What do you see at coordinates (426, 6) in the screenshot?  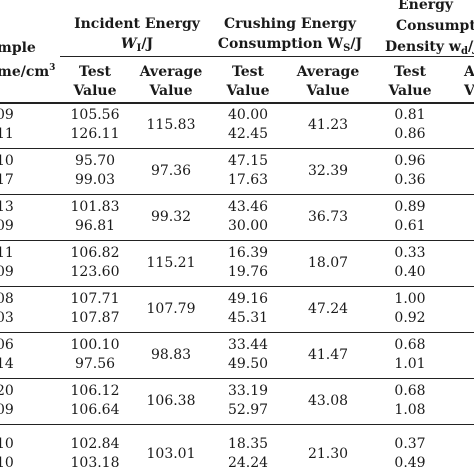 I see `header-density-line1: Energy` at bounding box center [426, 6].